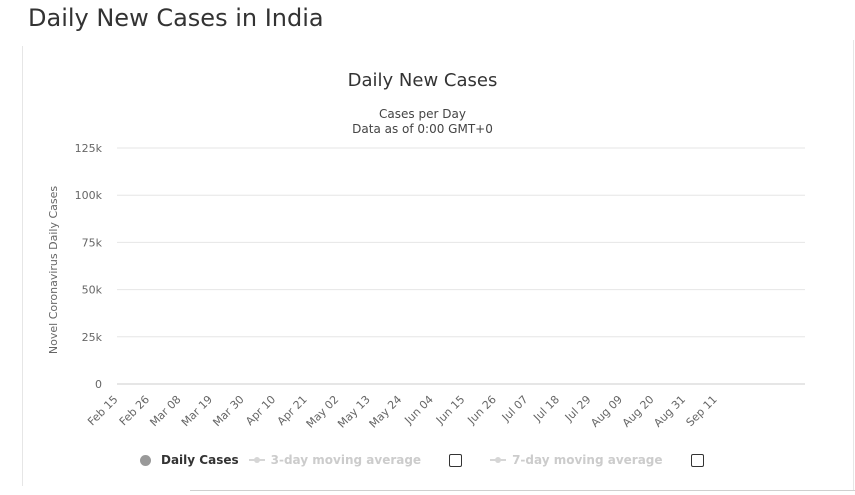 Image resolution: width=855 pixels, height=495 pixels. I want to click on chart-subtitle-line-1: Cases per Day, so click(422, 114).